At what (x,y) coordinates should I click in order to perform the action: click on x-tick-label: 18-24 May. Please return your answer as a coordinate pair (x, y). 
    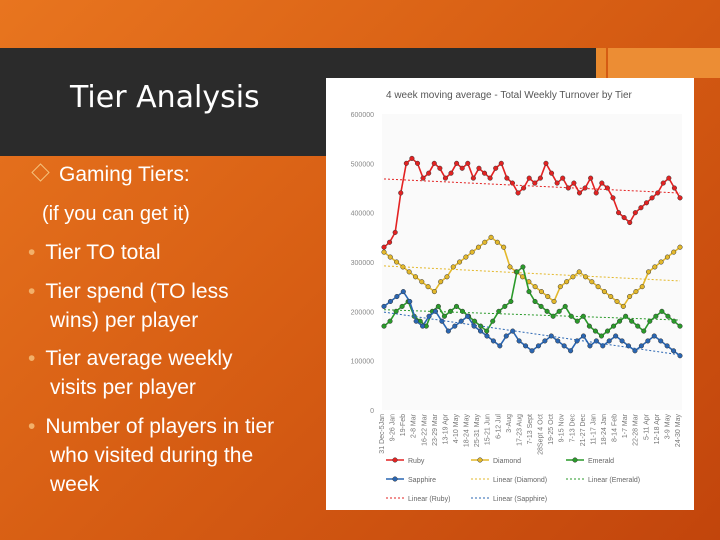
    Looking at the image, I should click on (467, 431).